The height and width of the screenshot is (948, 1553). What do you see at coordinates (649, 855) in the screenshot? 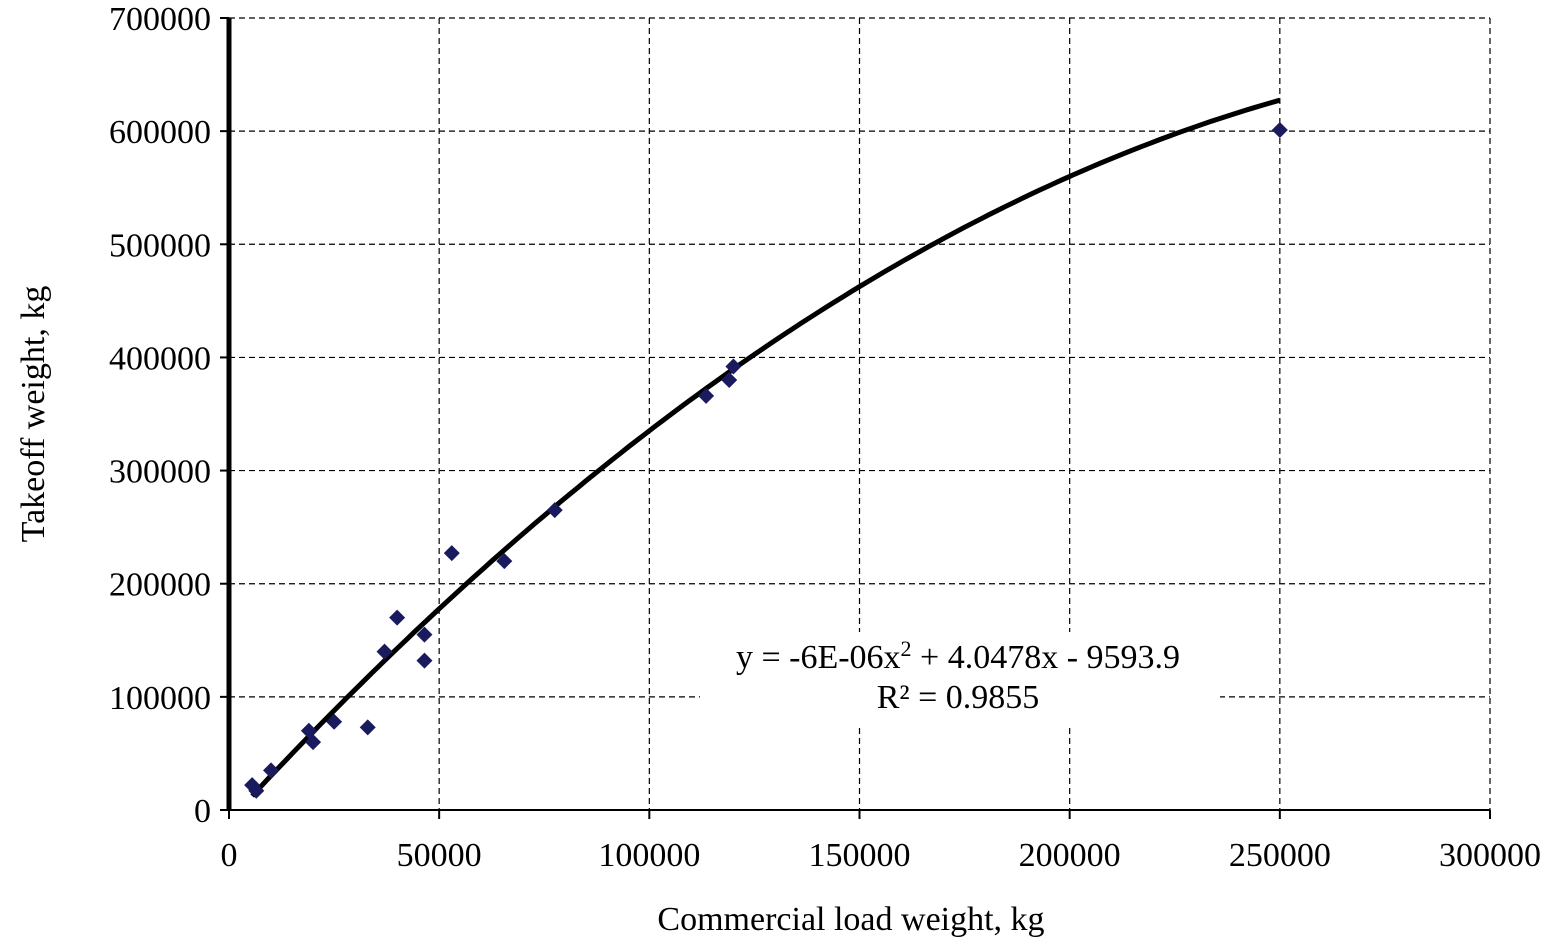
I see `x-tick-label: 100000` at bounding box center [649, 855].